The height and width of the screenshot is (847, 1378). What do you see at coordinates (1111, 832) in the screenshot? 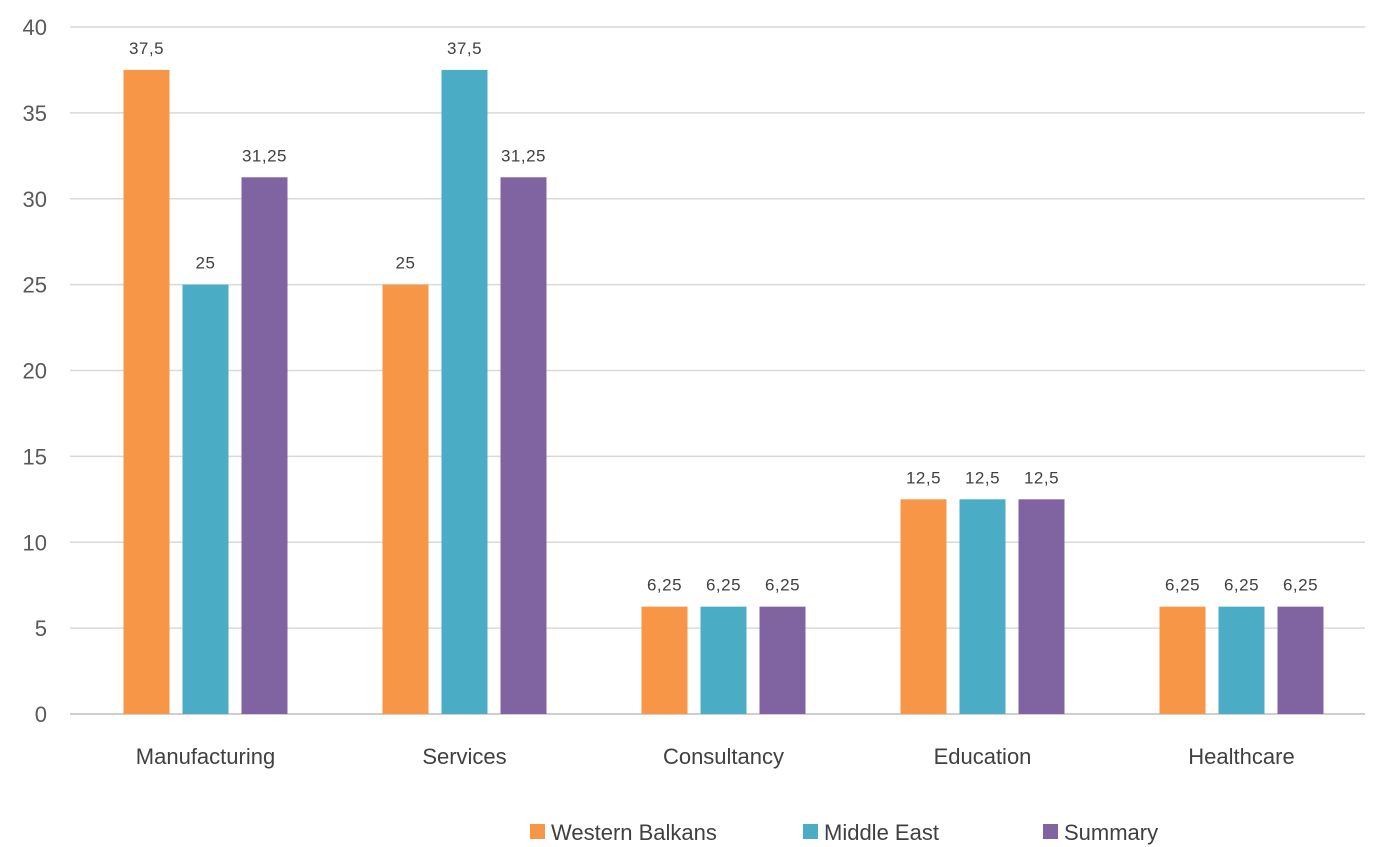
I see `legend-label: Summary` at bounding box center [1111, 832].